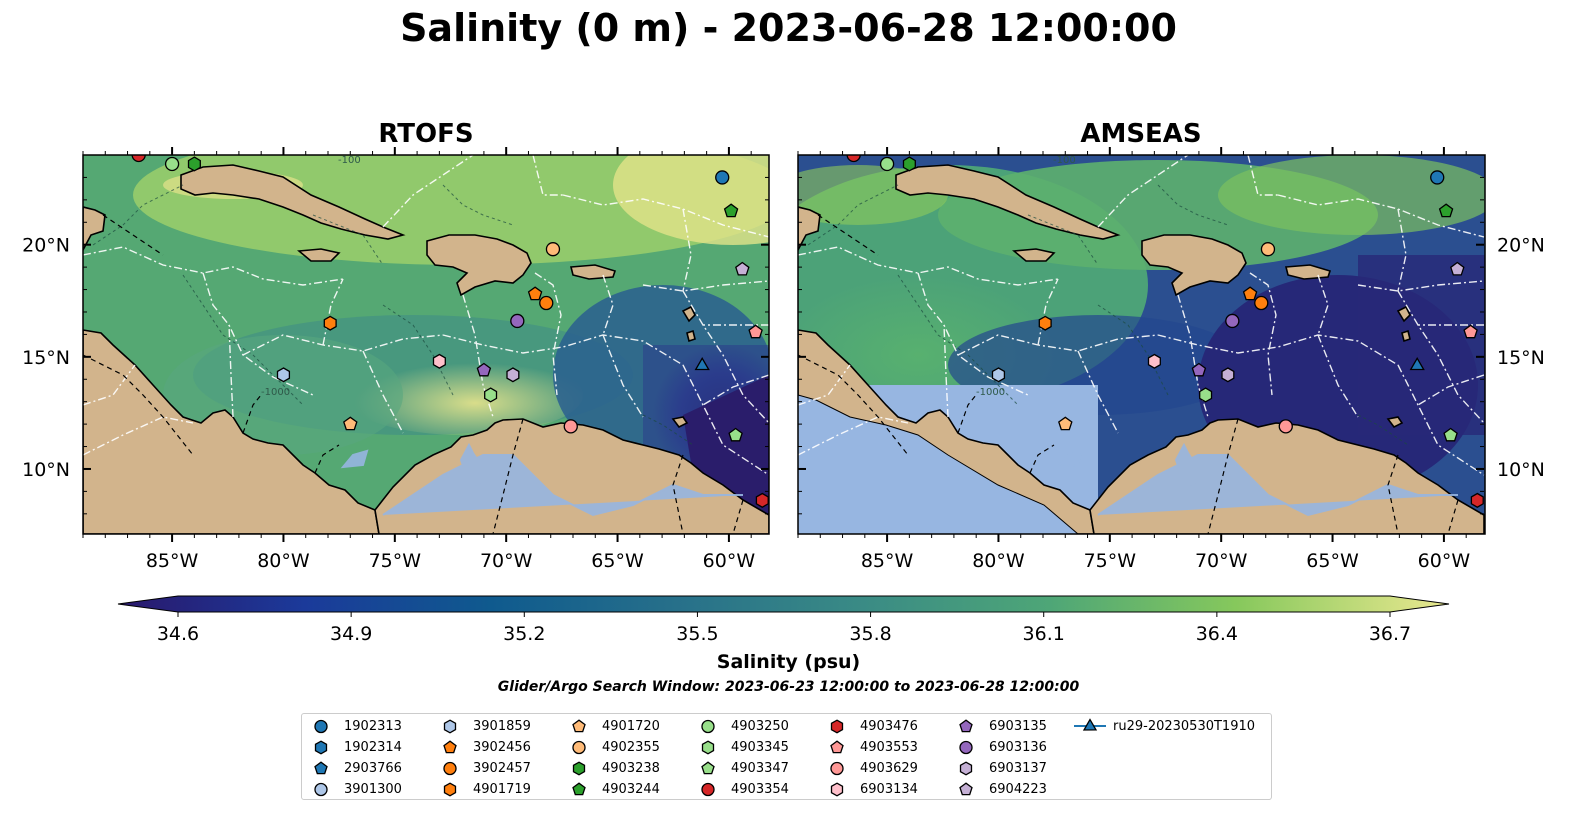 The image size is (1577, 827). Describe the element at coordinates (1184, 726) in the screenshot. I see `legend-label: ru29-20230530T1910` at that location.